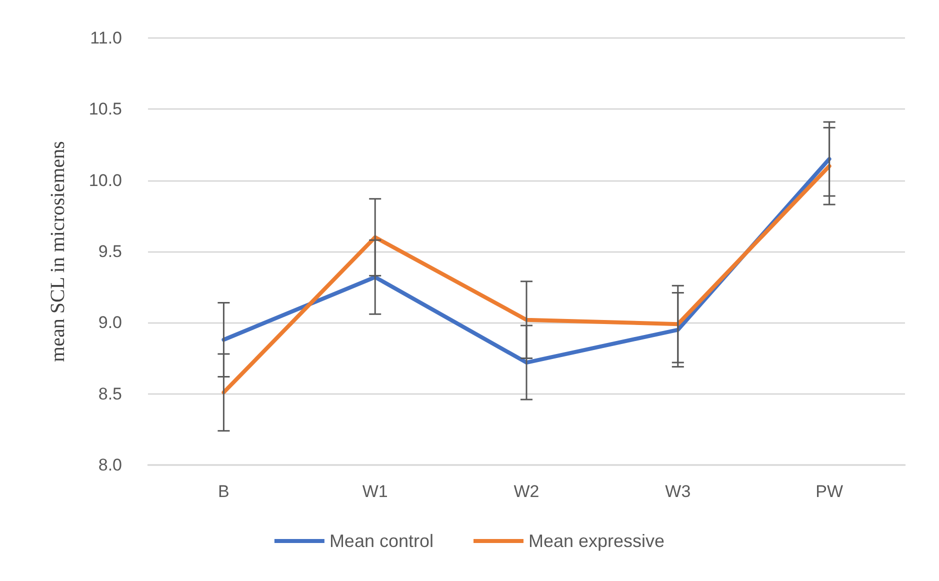  What do you see at coordinates (110, 251) in the screenshot?
I see `y-tick-label: 9.5` at bounding box center [110, 251].